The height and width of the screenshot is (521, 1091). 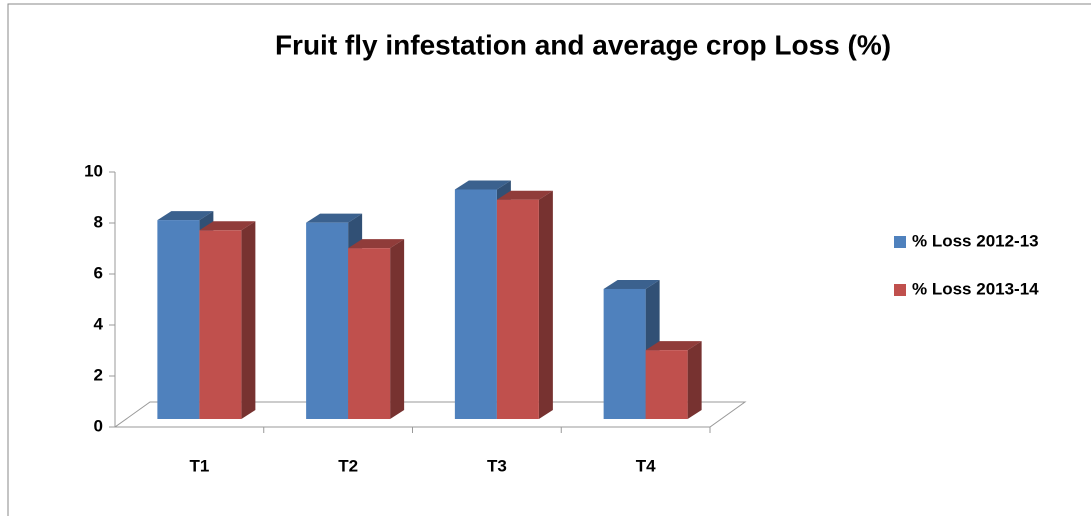 What do you see at coordinates (646, 465) in the screenshot?
I see `x-tick-label: T4` at bounding box center [646, 465].